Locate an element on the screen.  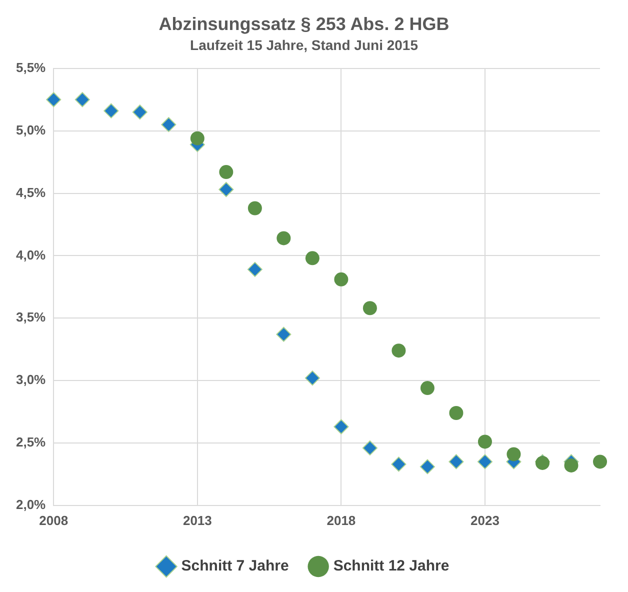
chart-title: Abzinsungssatz § 253 Abs. 2 HGB is located at coordinates (304, 24).